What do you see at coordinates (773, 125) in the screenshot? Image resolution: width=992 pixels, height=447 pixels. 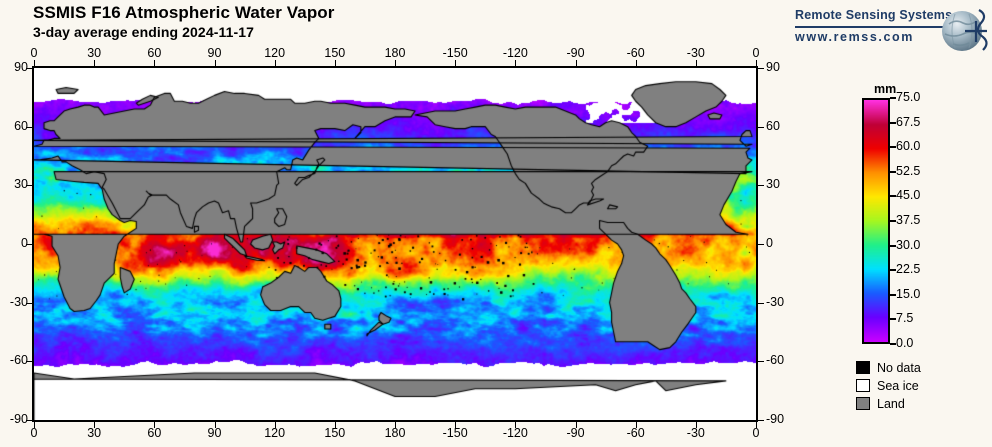 I see `lat-tick-label-right: 60` at bounding box center [773, 125].